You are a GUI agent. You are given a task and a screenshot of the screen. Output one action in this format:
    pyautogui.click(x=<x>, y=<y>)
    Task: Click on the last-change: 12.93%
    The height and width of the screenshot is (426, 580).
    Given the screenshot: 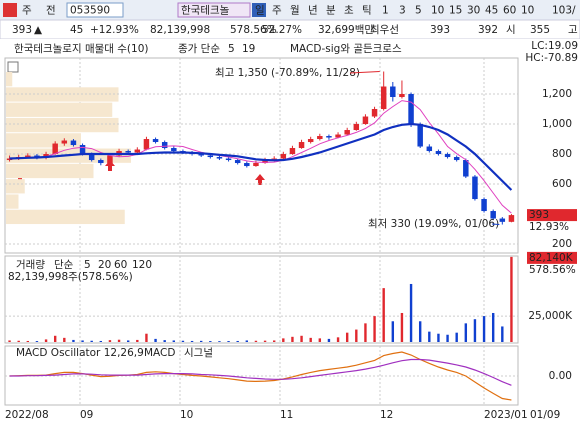 What is the action you would take?
    pyautogui.click(x=549, y=227)
    